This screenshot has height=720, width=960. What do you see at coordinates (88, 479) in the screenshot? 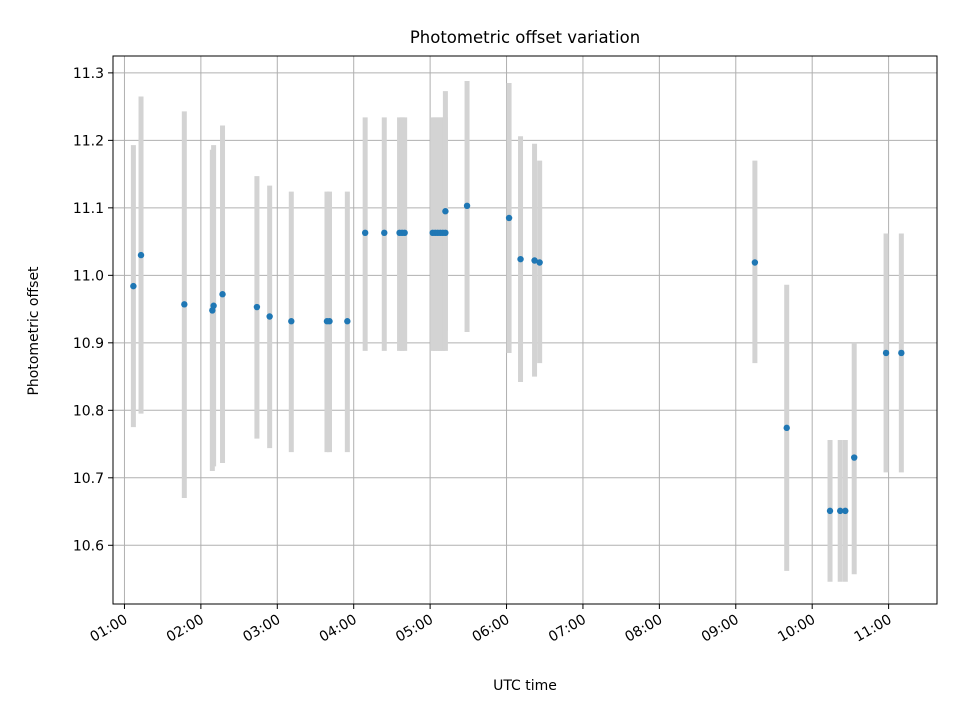
I see `y-tick-label: 10.7` at bounding box center [88, 479].